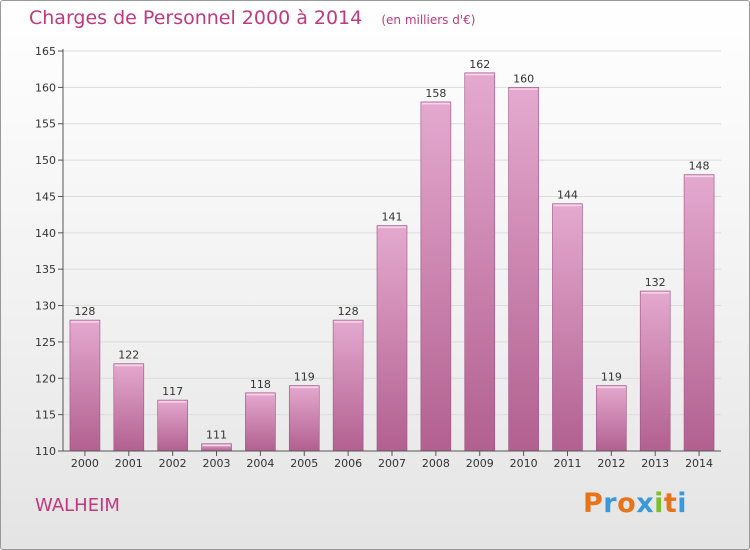 This screenshot has width=750, height=550. What do you see at coordinates (85, 385) in the screenshot?
I see `bar-2000` at bounding box center [85, 385].